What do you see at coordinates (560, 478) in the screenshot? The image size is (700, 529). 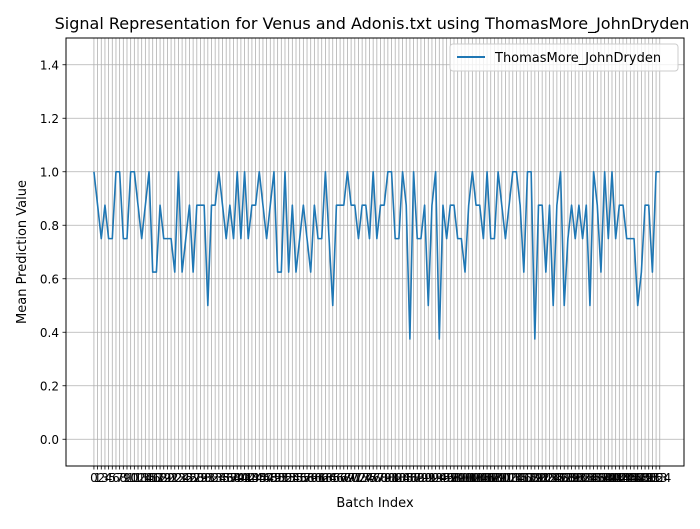 I see `x-tick-label: 127` at bounding box center [560, 478].